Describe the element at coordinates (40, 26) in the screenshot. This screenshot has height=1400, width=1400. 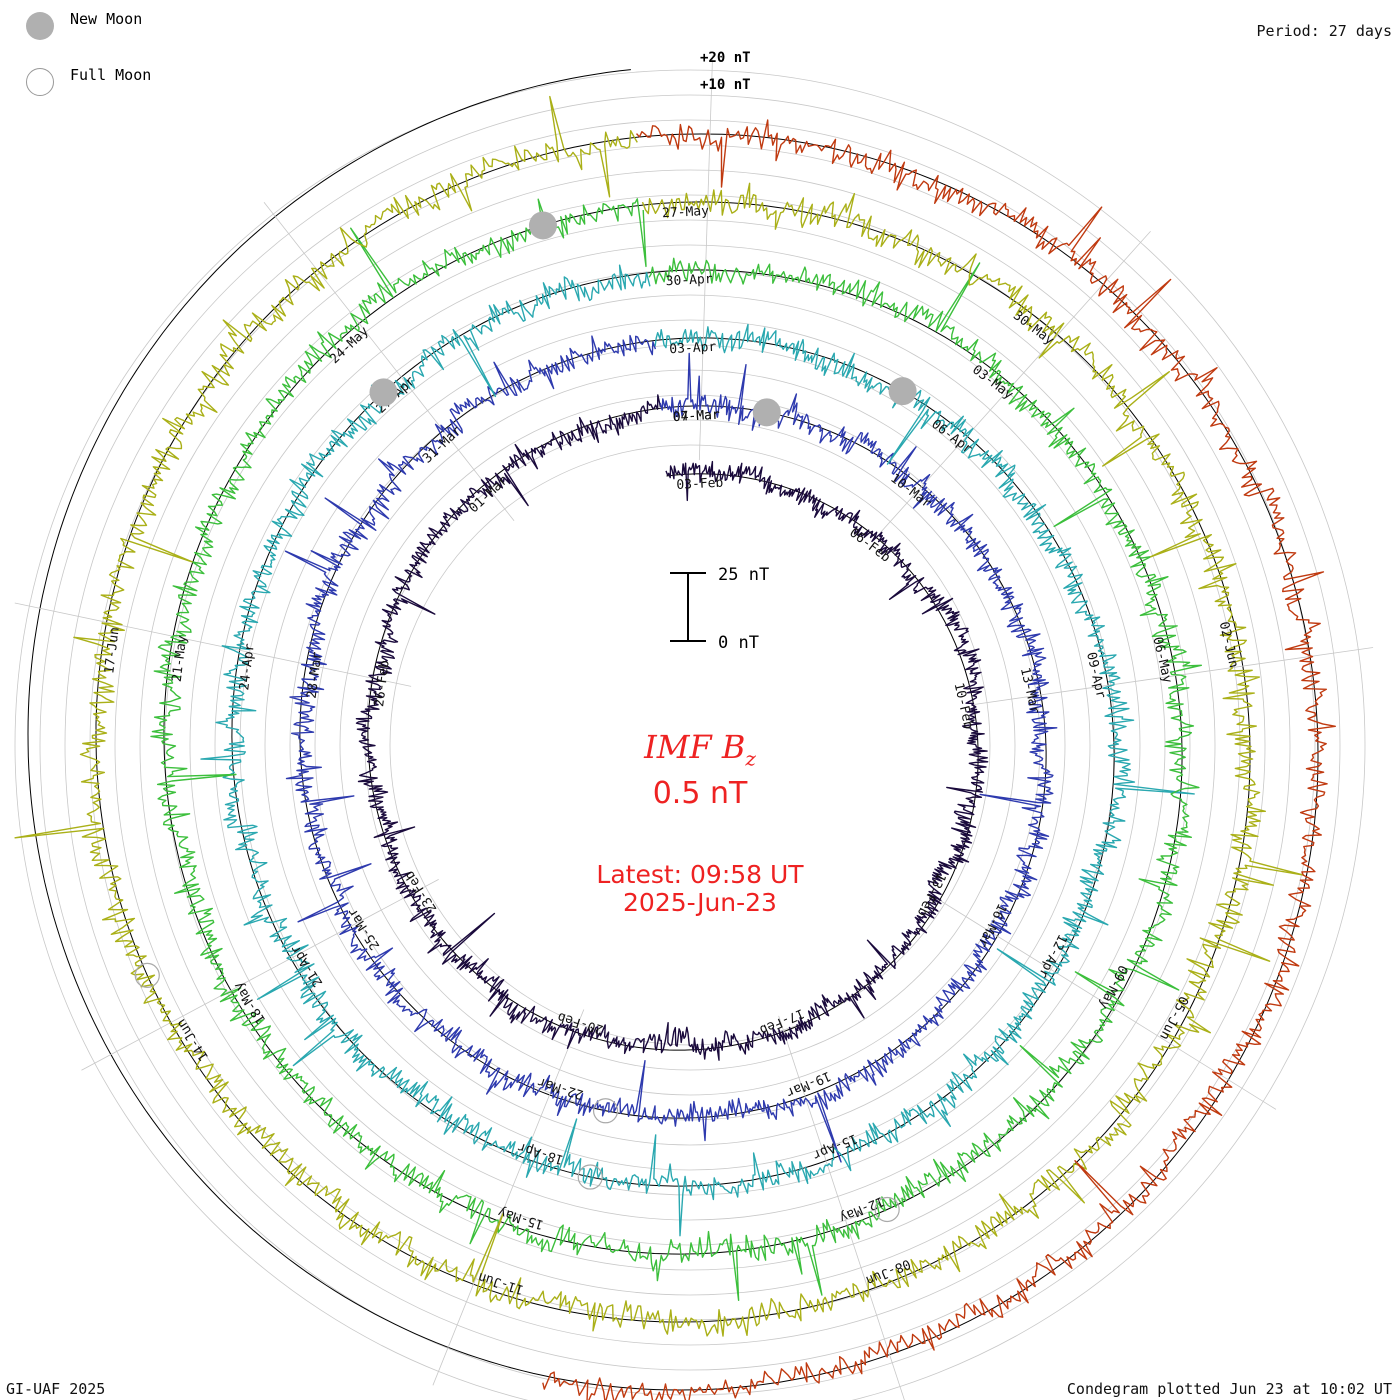
I see `new-moon-icon` at that location.